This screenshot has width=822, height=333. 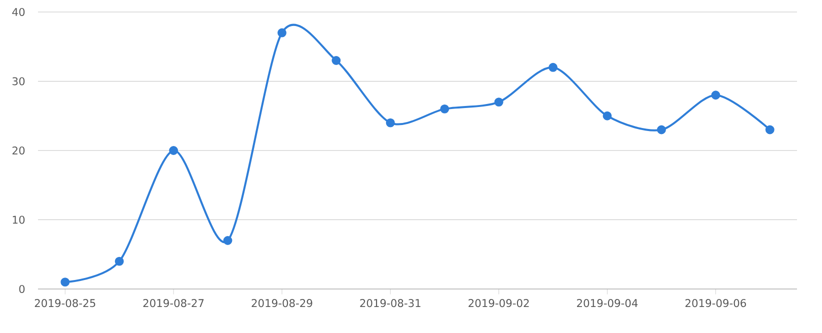 I want to click on x-tick-label: 2019-08-25, so click(x=65, y=303).